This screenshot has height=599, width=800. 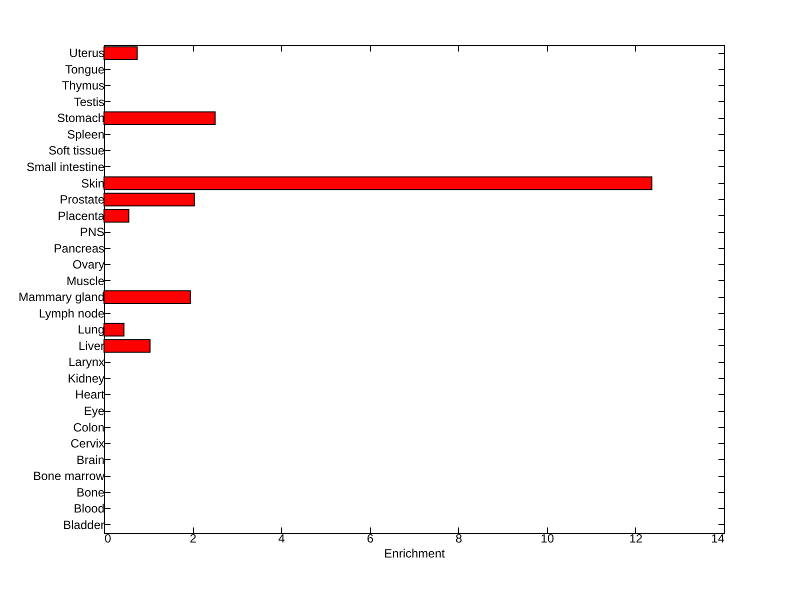 I want to click on y-tick-label: Pancreas, so click(x=79, y=248).